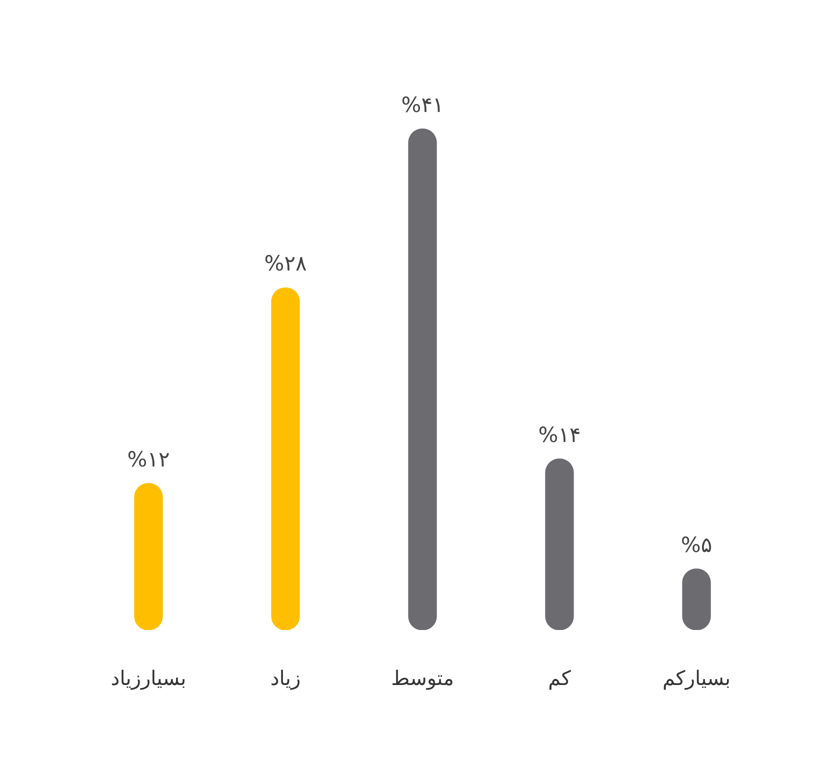 This screenshot has width=815, height=780. Describe the element at coordinates (560, 678) in the screenshot. I see `x-tick-label: کم` at that location.